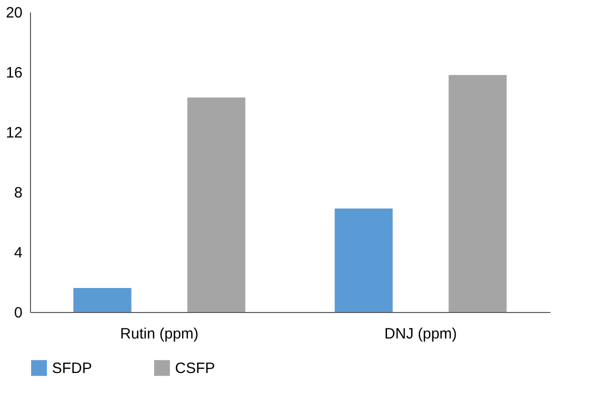  What do you see at coordinates (420, 334) in the screenshot?
I see `x-tick-label: DNJ (ppm)` at bounding box center [420, 334].